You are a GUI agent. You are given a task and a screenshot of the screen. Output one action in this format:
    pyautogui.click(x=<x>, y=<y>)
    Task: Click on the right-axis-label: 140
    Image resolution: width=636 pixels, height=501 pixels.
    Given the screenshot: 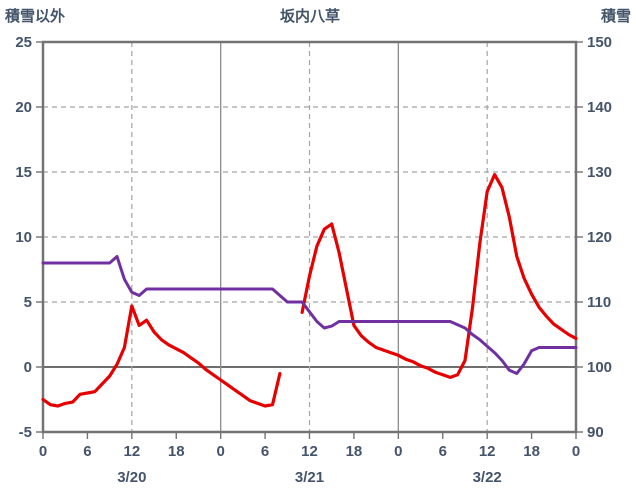 What is the action you would take?
    pyautogui.click(x=599, y=107)
    